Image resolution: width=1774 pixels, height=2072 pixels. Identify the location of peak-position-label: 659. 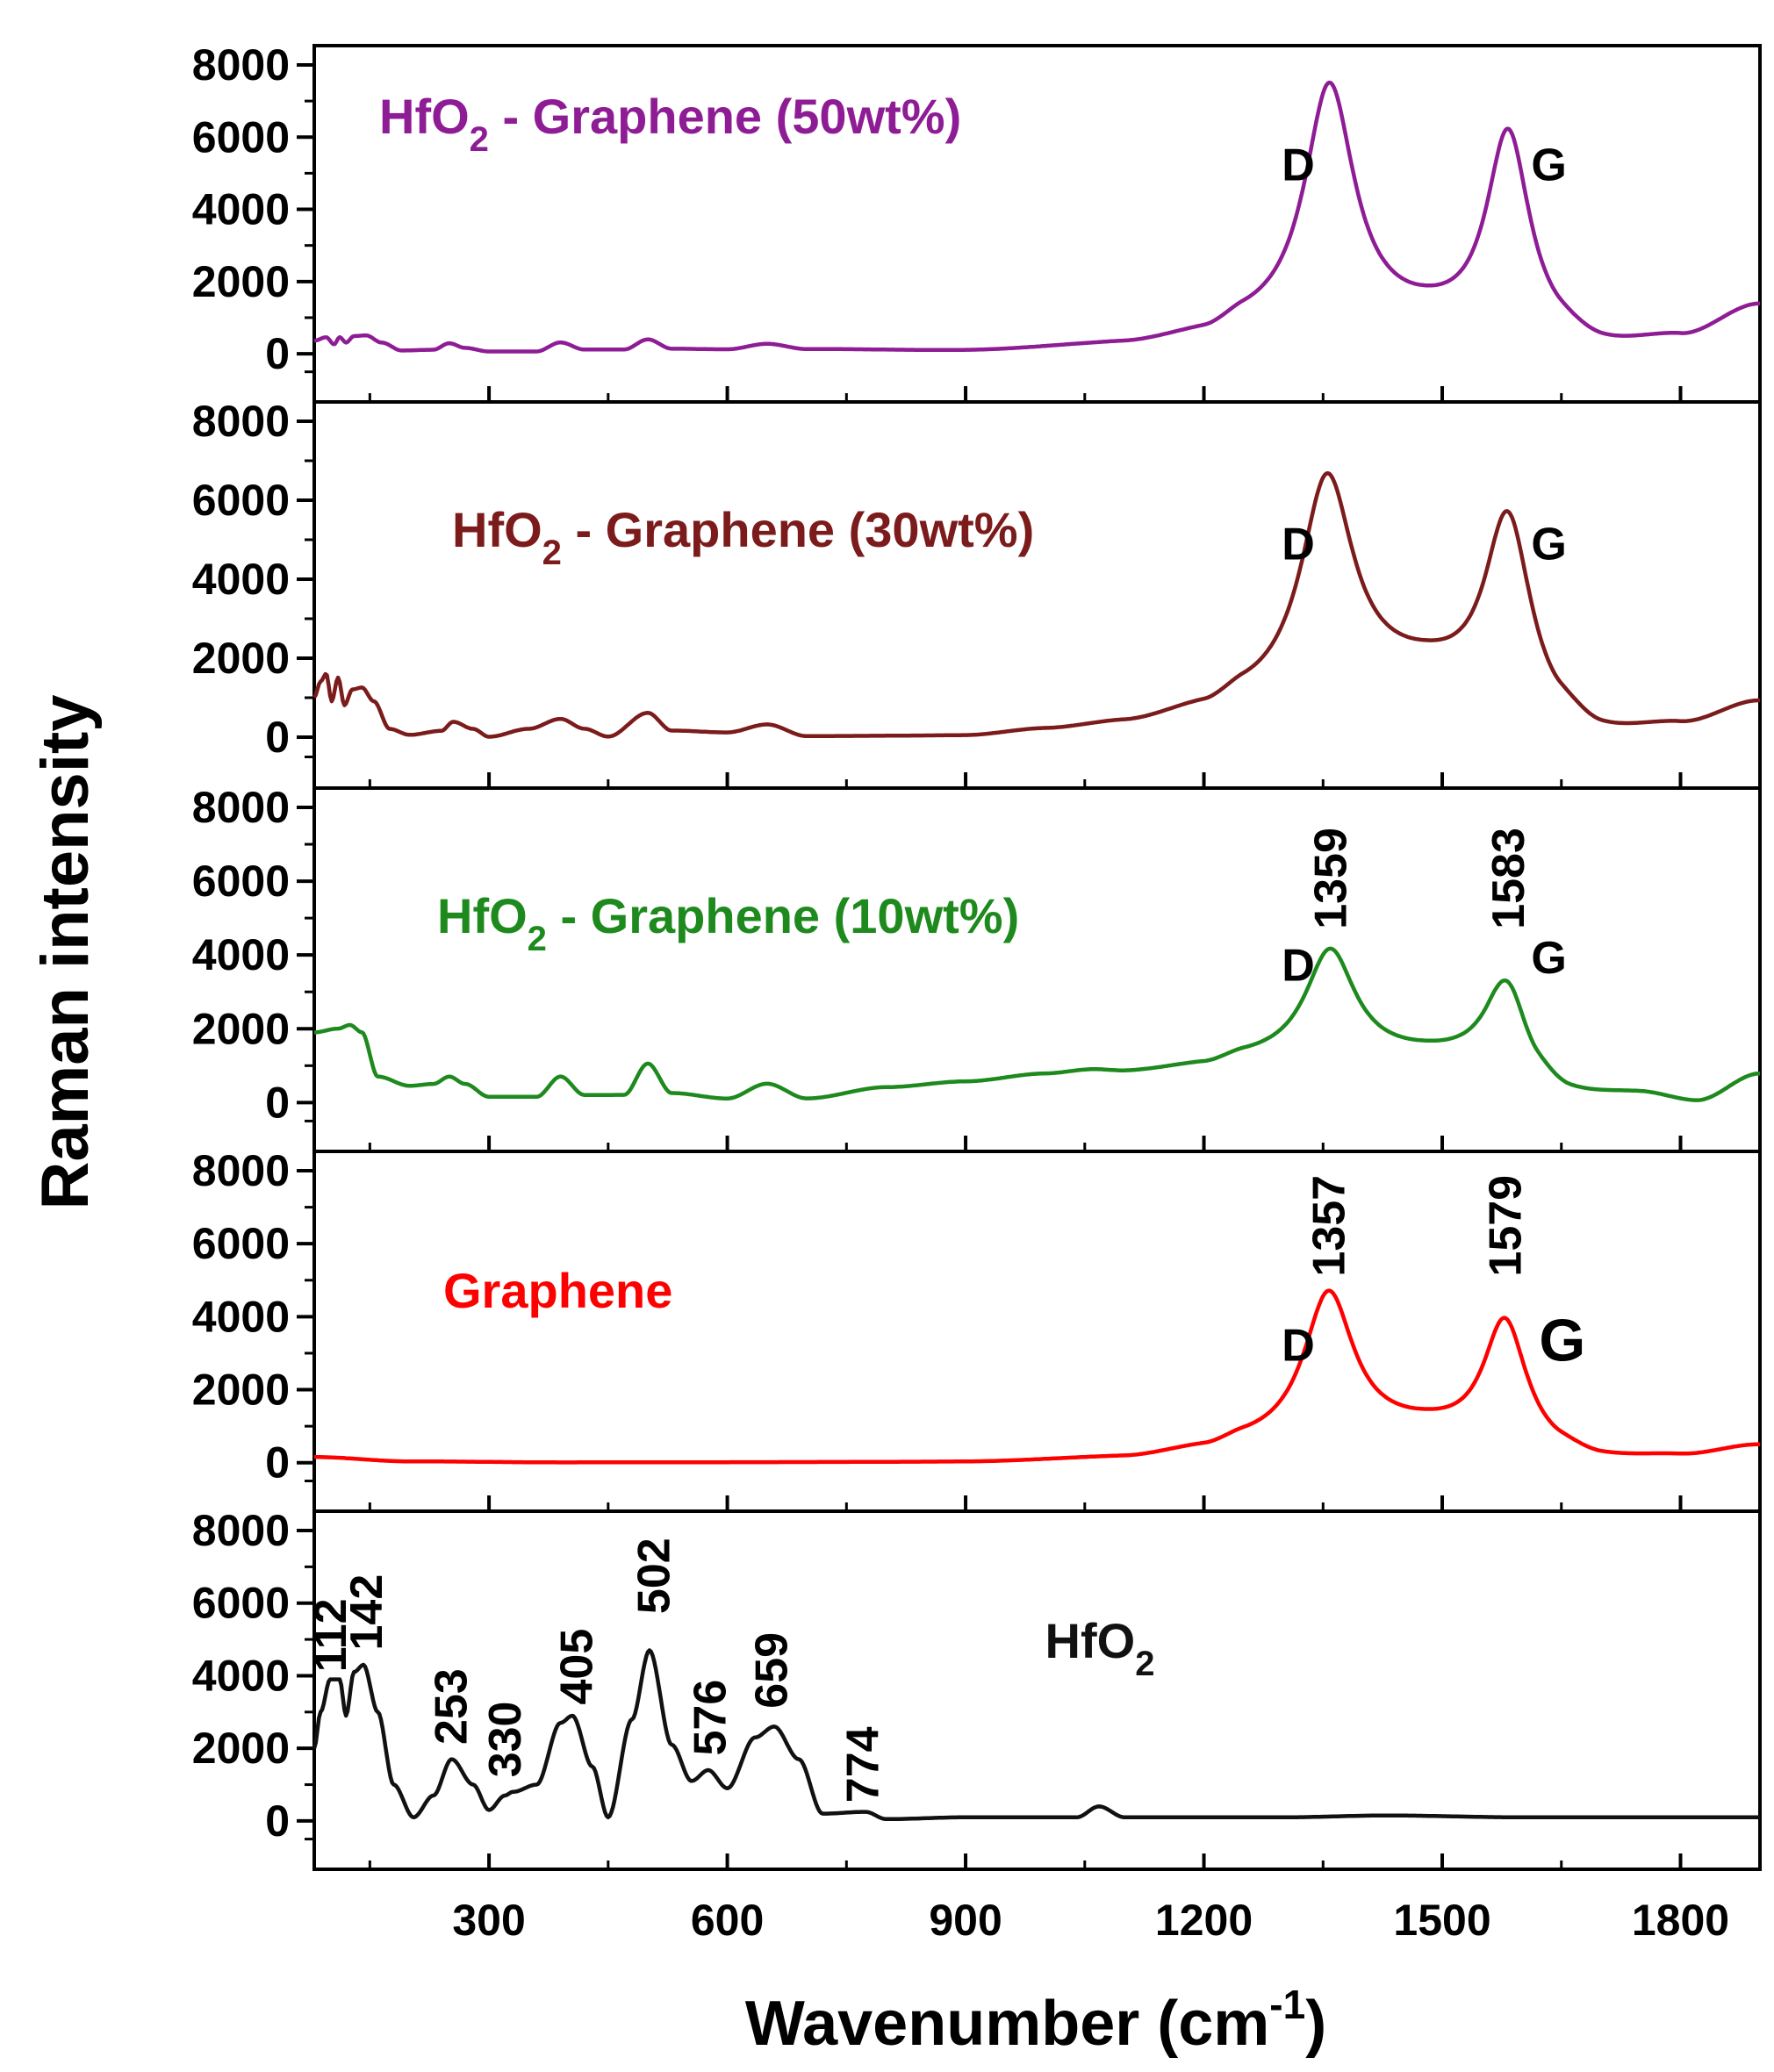
(771, 1670).